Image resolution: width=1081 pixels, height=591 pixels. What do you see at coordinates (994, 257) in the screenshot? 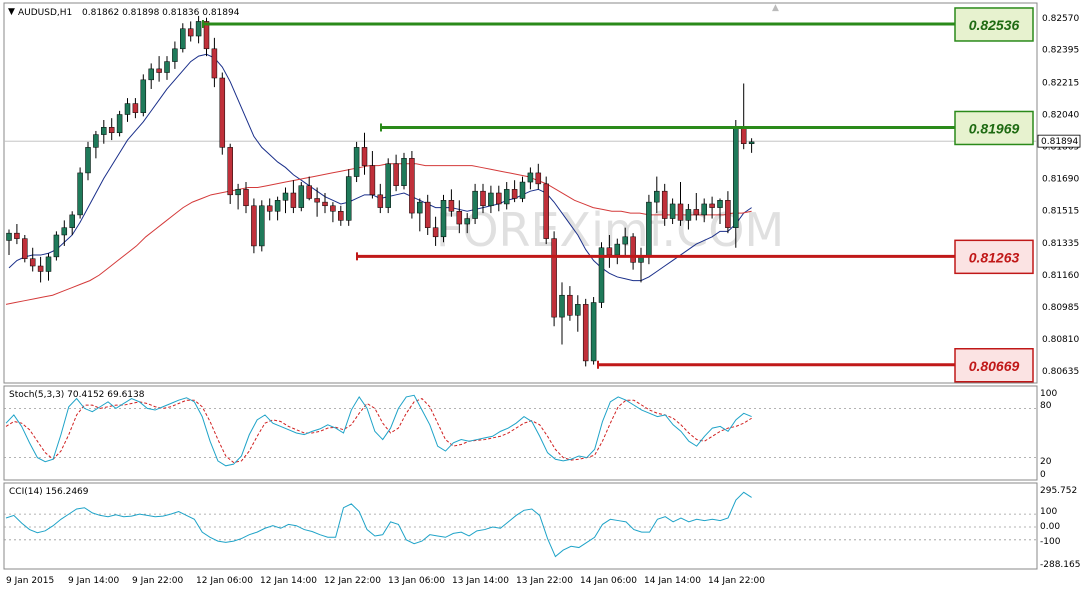
I see `level-box-2: 0.81263` at bounding box center [994, 257].